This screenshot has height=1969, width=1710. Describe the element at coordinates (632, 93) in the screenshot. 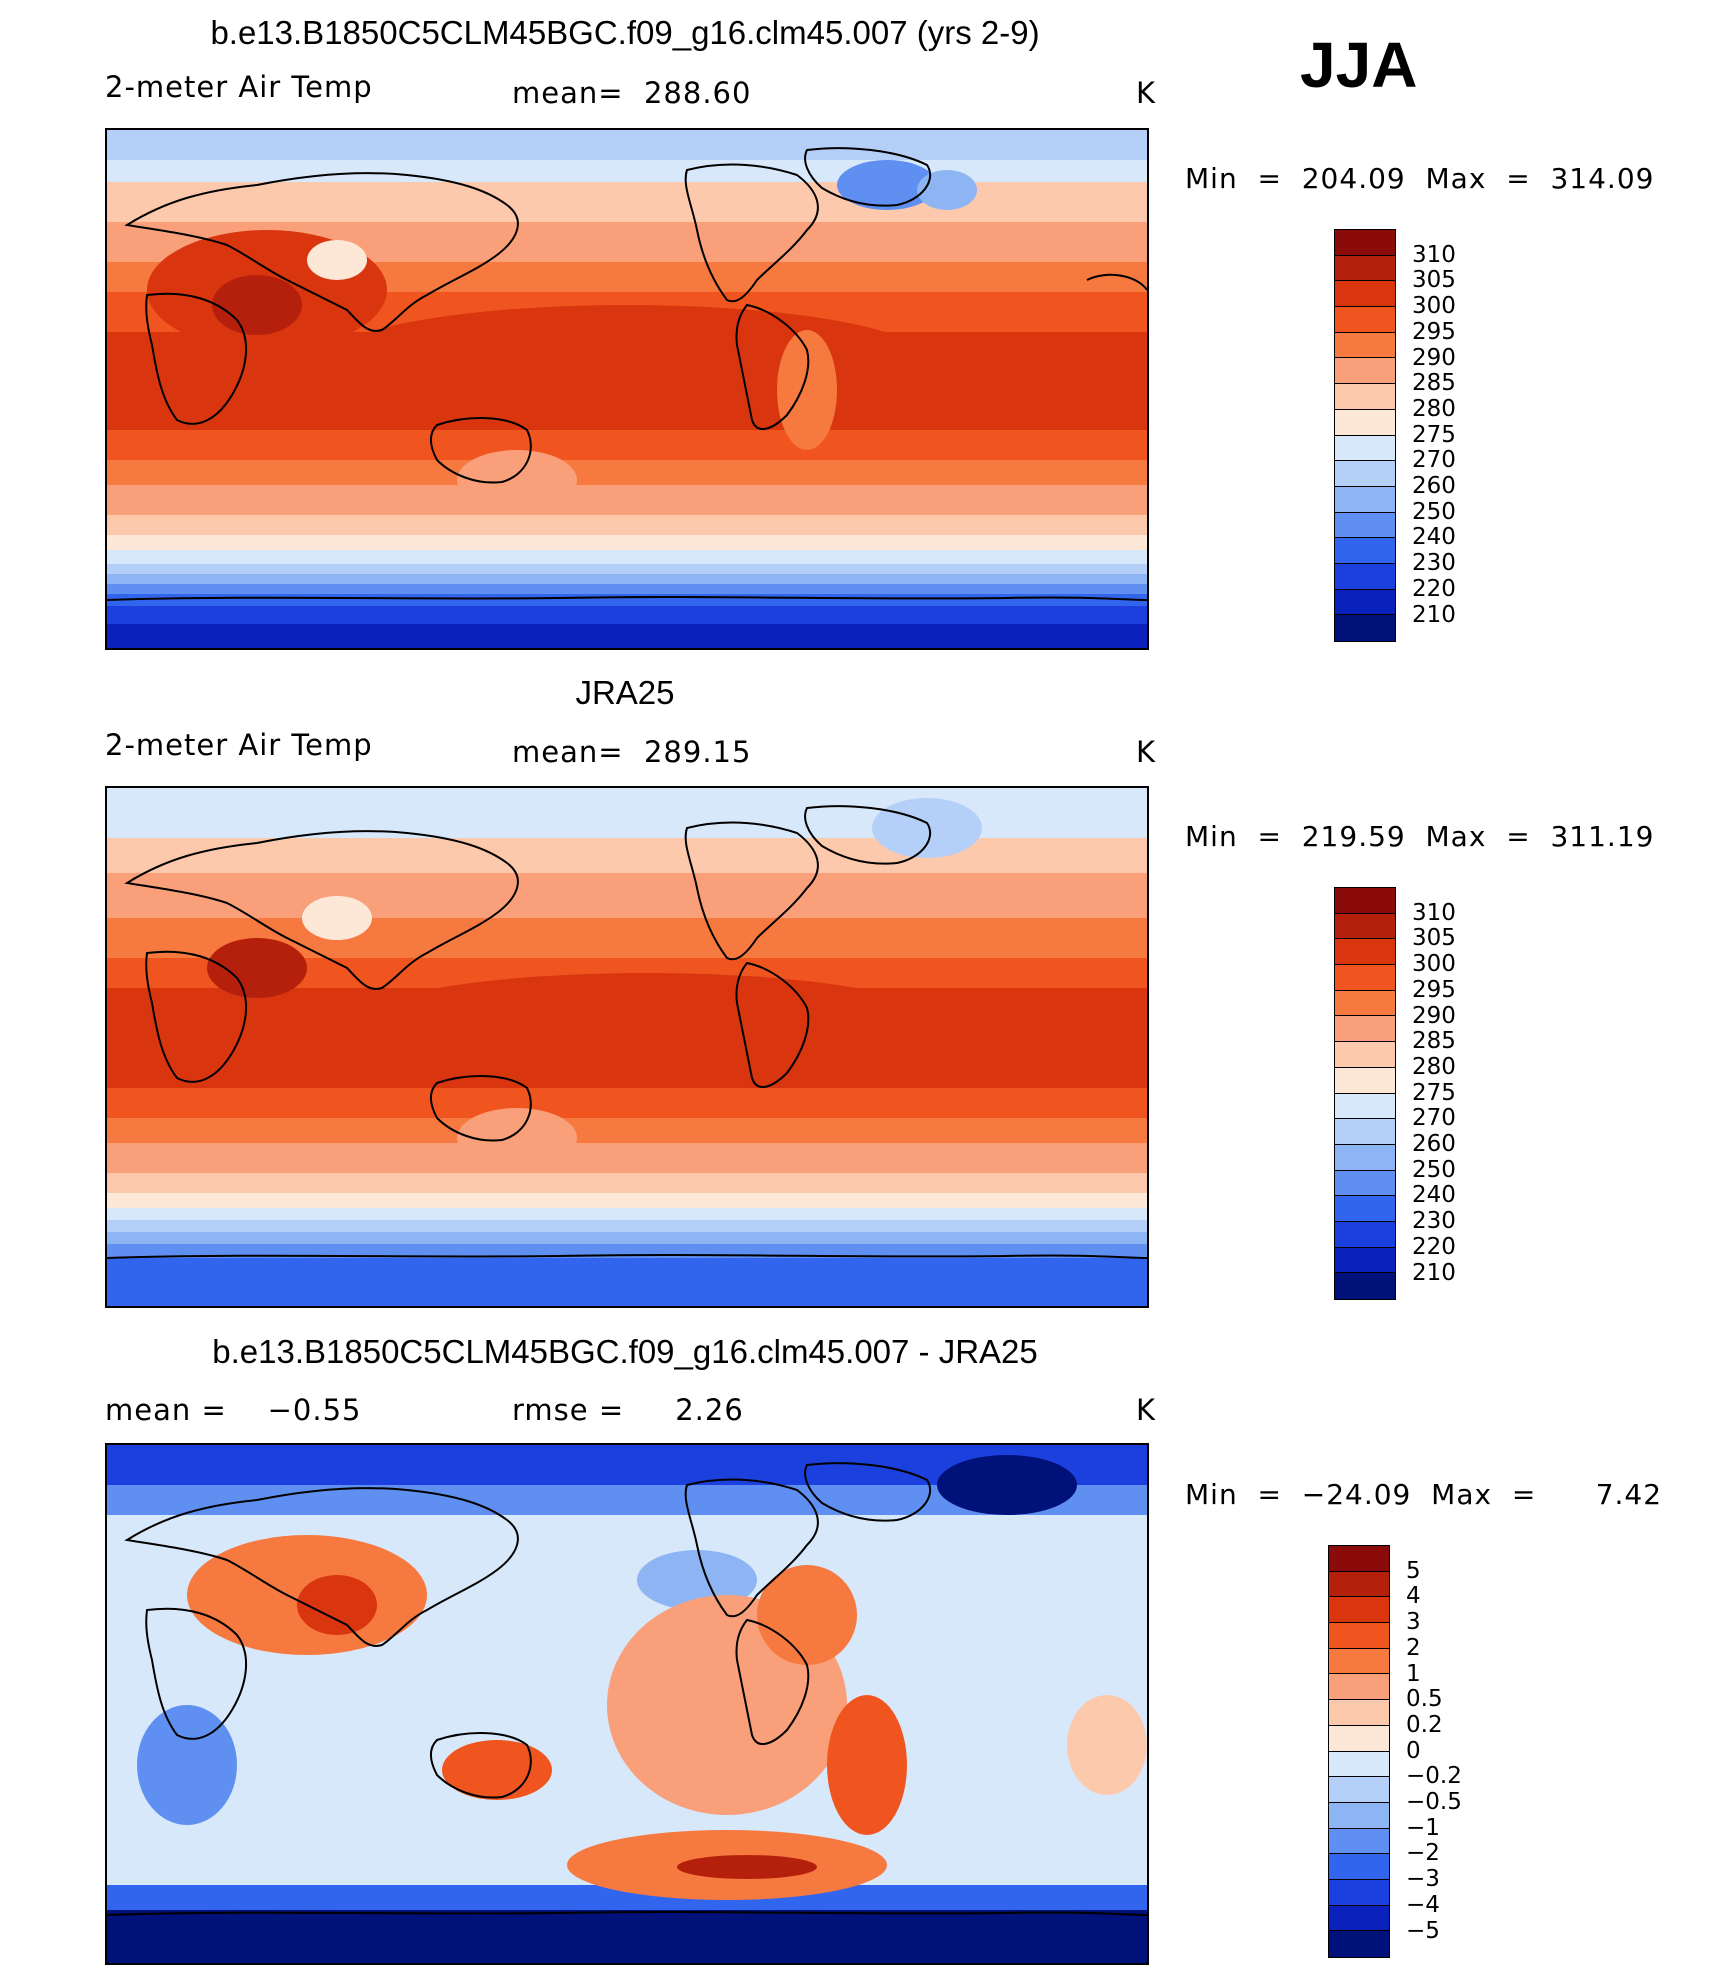

I see `panel1-mean: mean= 288.60` at that location.